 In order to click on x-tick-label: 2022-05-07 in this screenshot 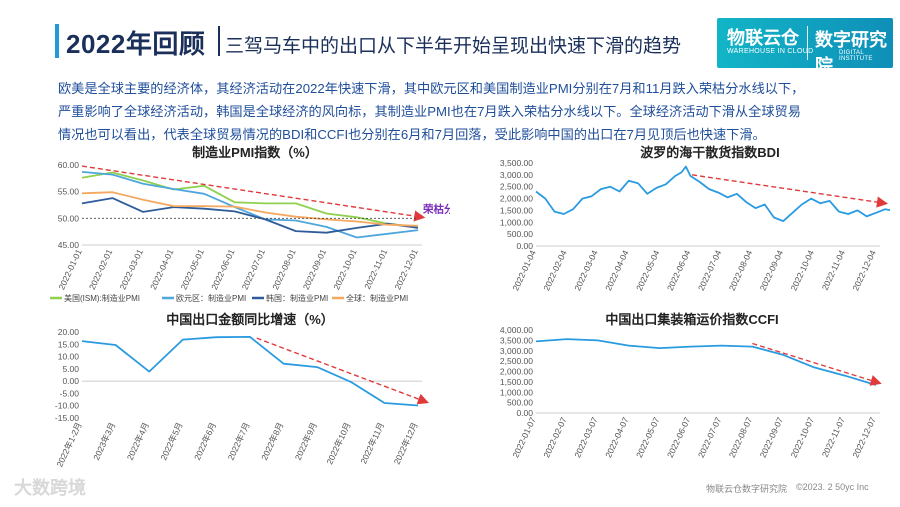, I will do `click(648, 437)`.